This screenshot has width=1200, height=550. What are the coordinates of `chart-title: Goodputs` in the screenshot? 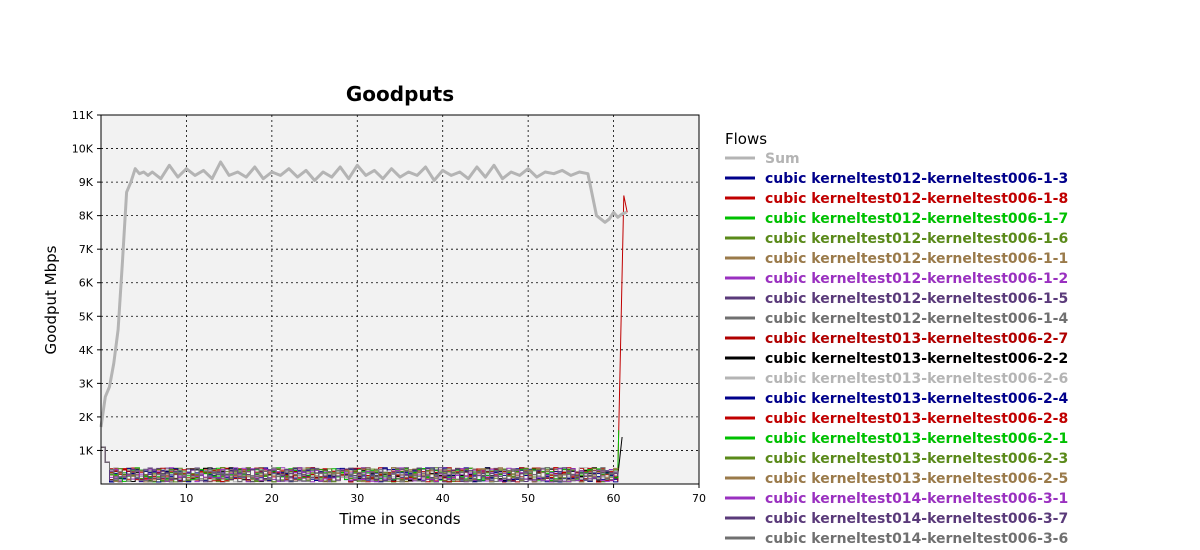 It's located at (400, 94).